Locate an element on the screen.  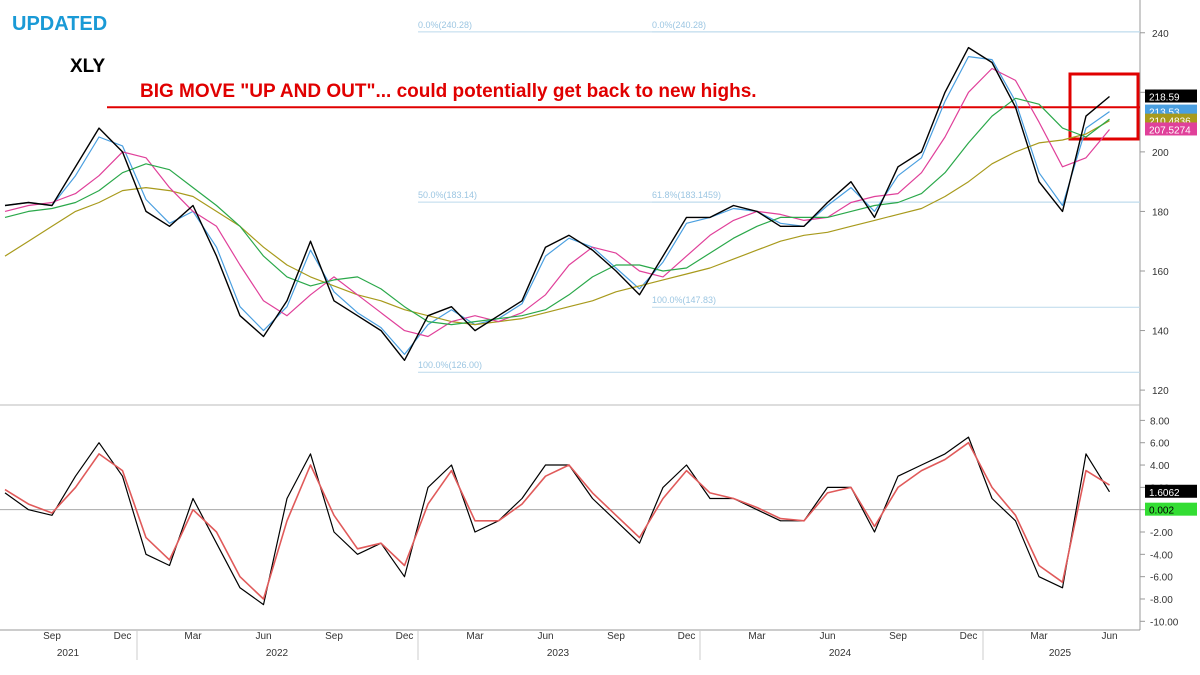
year-label: 2025 is located at coordinates (1060, 653).